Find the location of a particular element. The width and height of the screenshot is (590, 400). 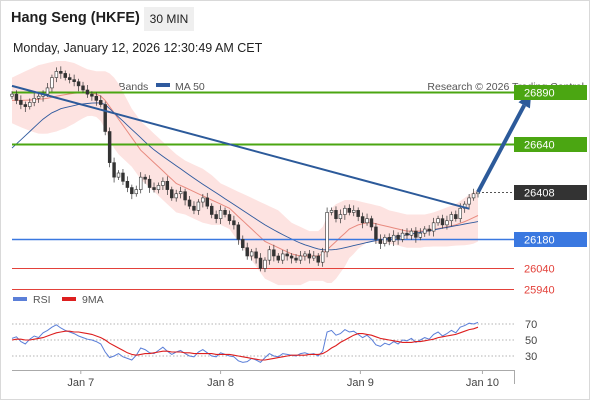

x-tick-label: Jan 9 is located at coordinates (360, 383).